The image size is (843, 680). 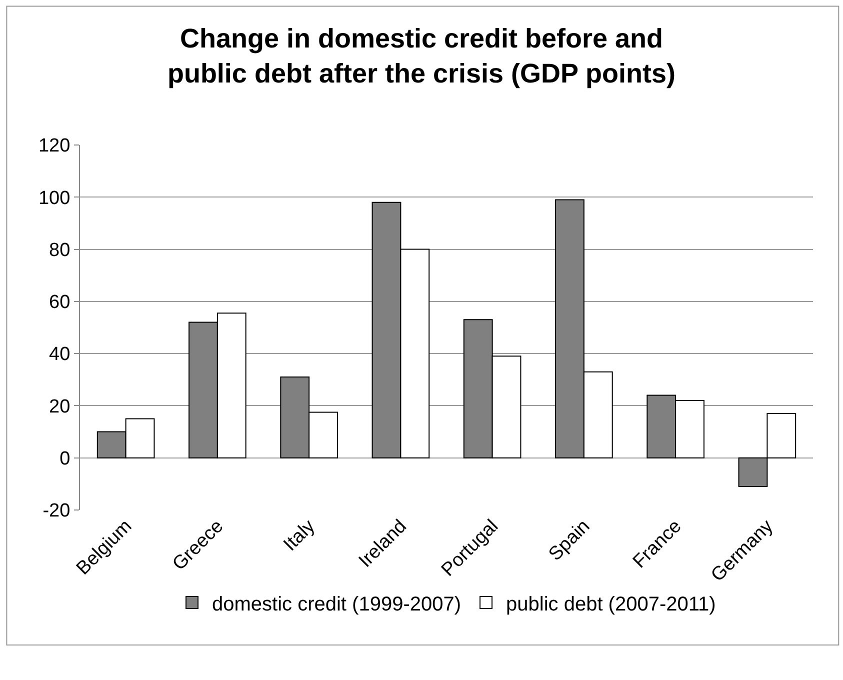 I want to click on y-tick-label: 100, so click(x=54, y=198).